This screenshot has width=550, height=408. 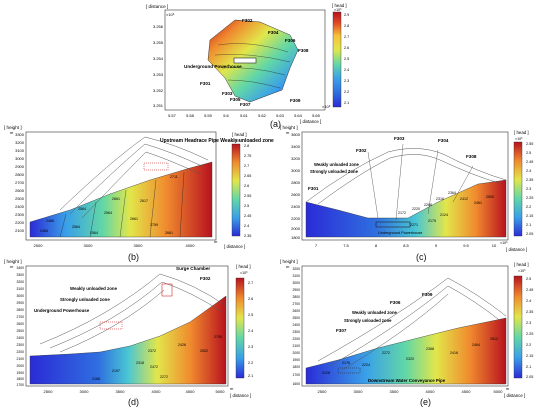 I want to click on panel-a-cbtick: 2.5, so click(x=346, y=59).